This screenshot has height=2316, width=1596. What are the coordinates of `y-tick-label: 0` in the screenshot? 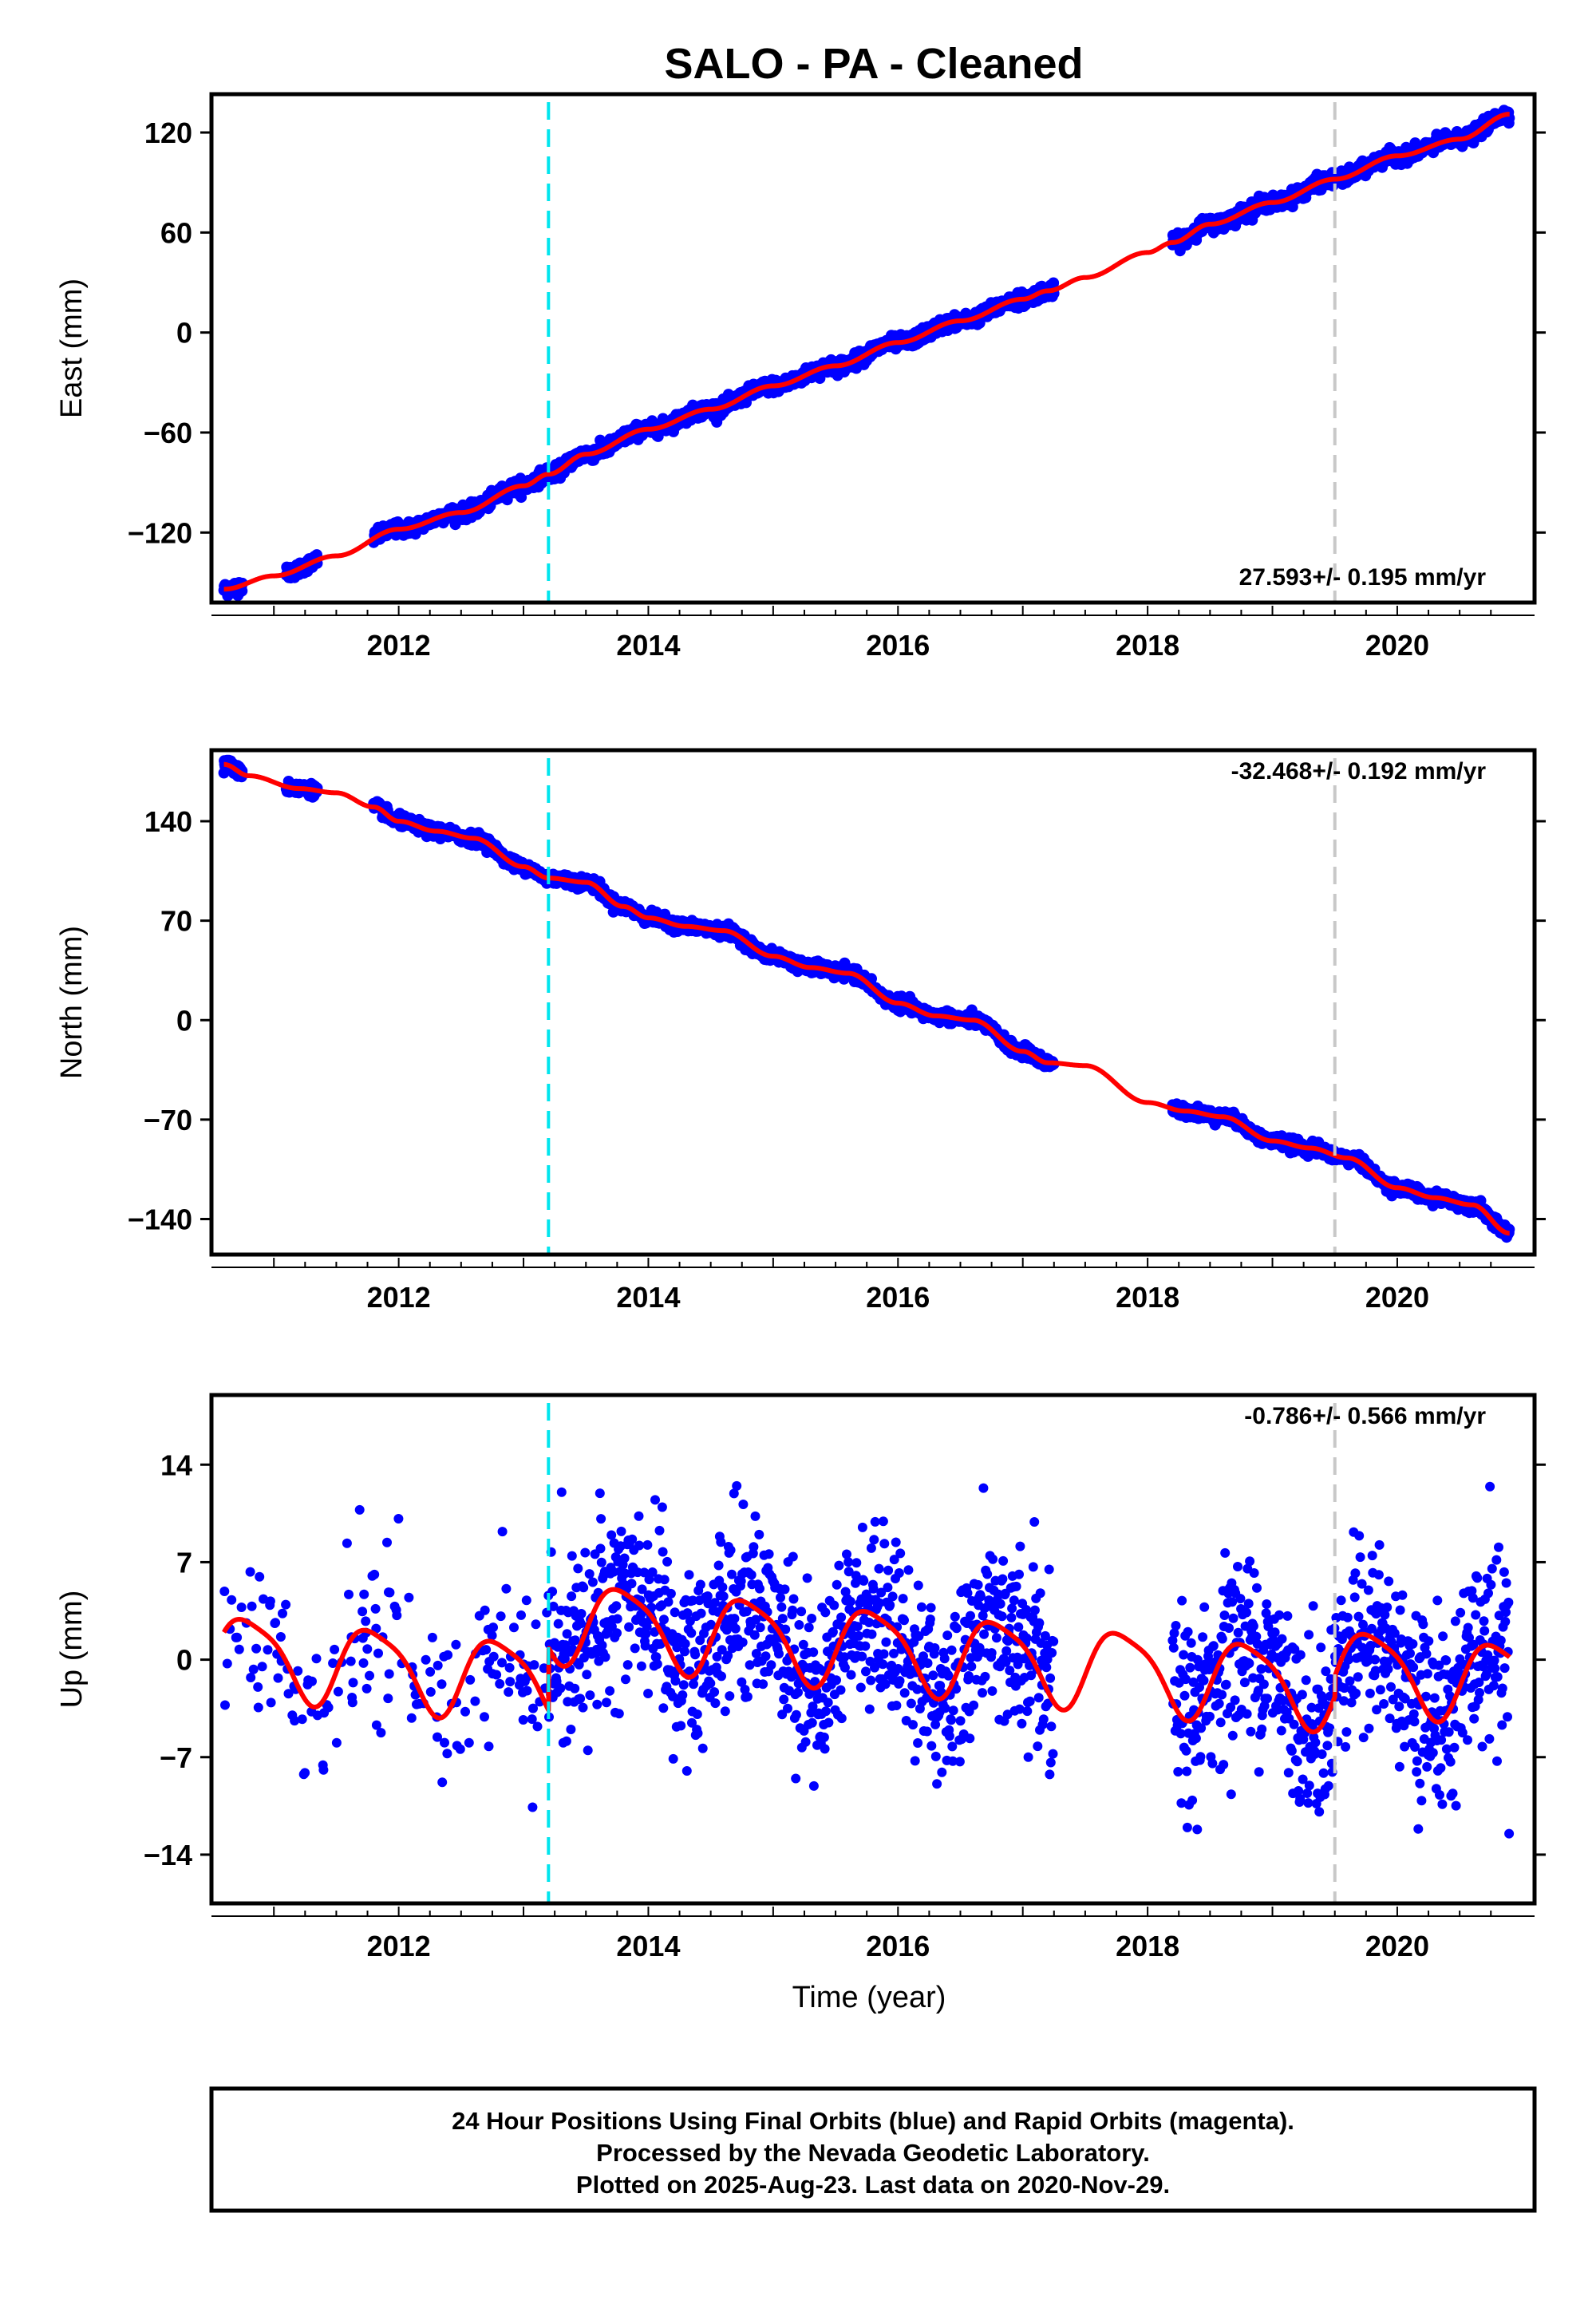 It's located at (184, 333).